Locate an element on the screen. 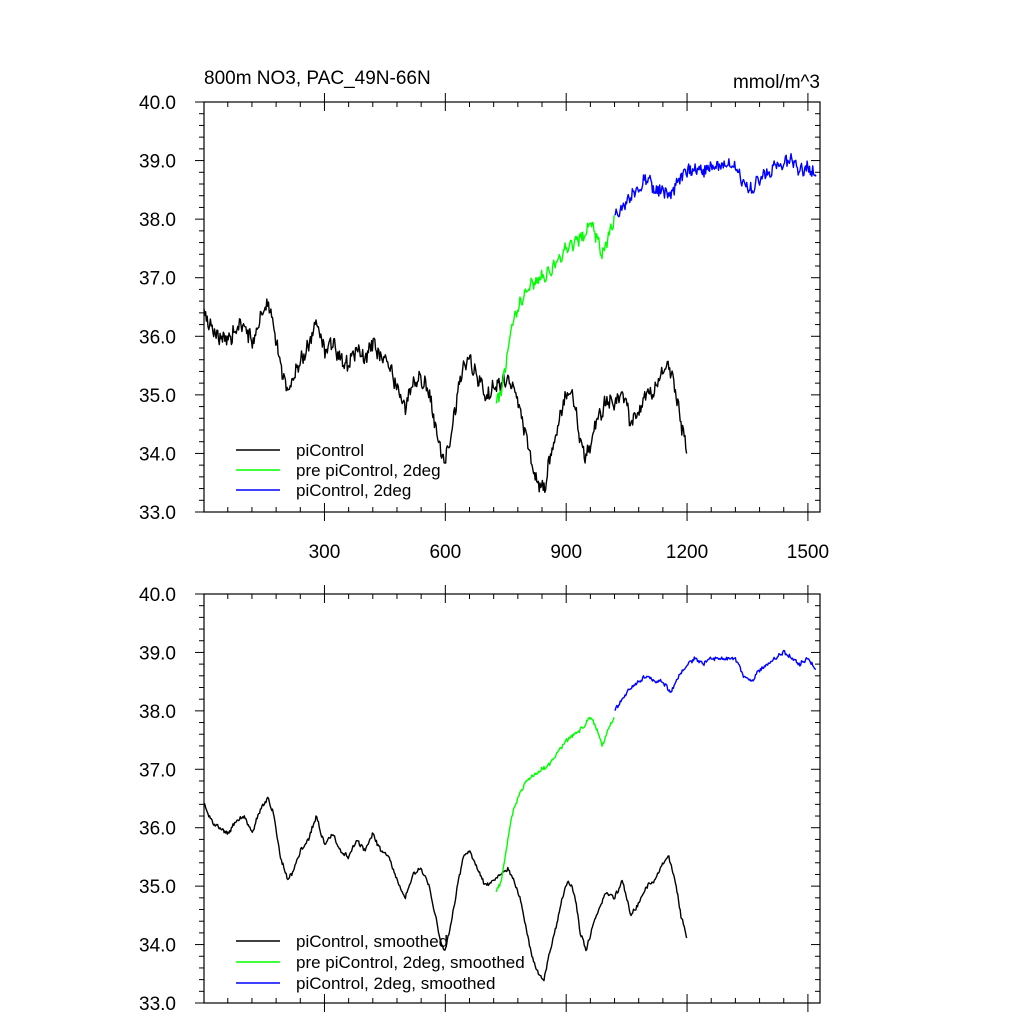  legend-label: piControl, smoothed is located at coordinates (372, 941).